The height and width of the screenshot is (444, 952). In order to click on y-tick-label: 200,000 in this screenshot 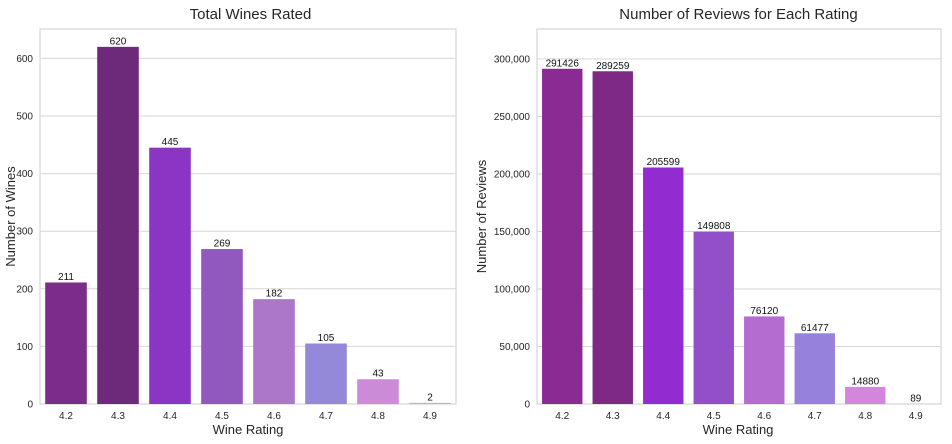, I will do `click(512, 174)`.